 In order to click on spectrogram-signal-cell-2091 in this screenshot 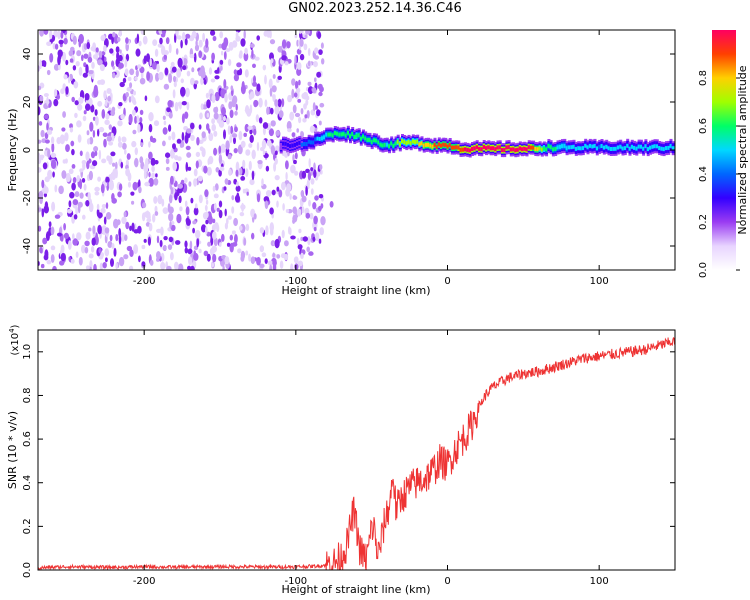, I will do `click(666, 148)`.